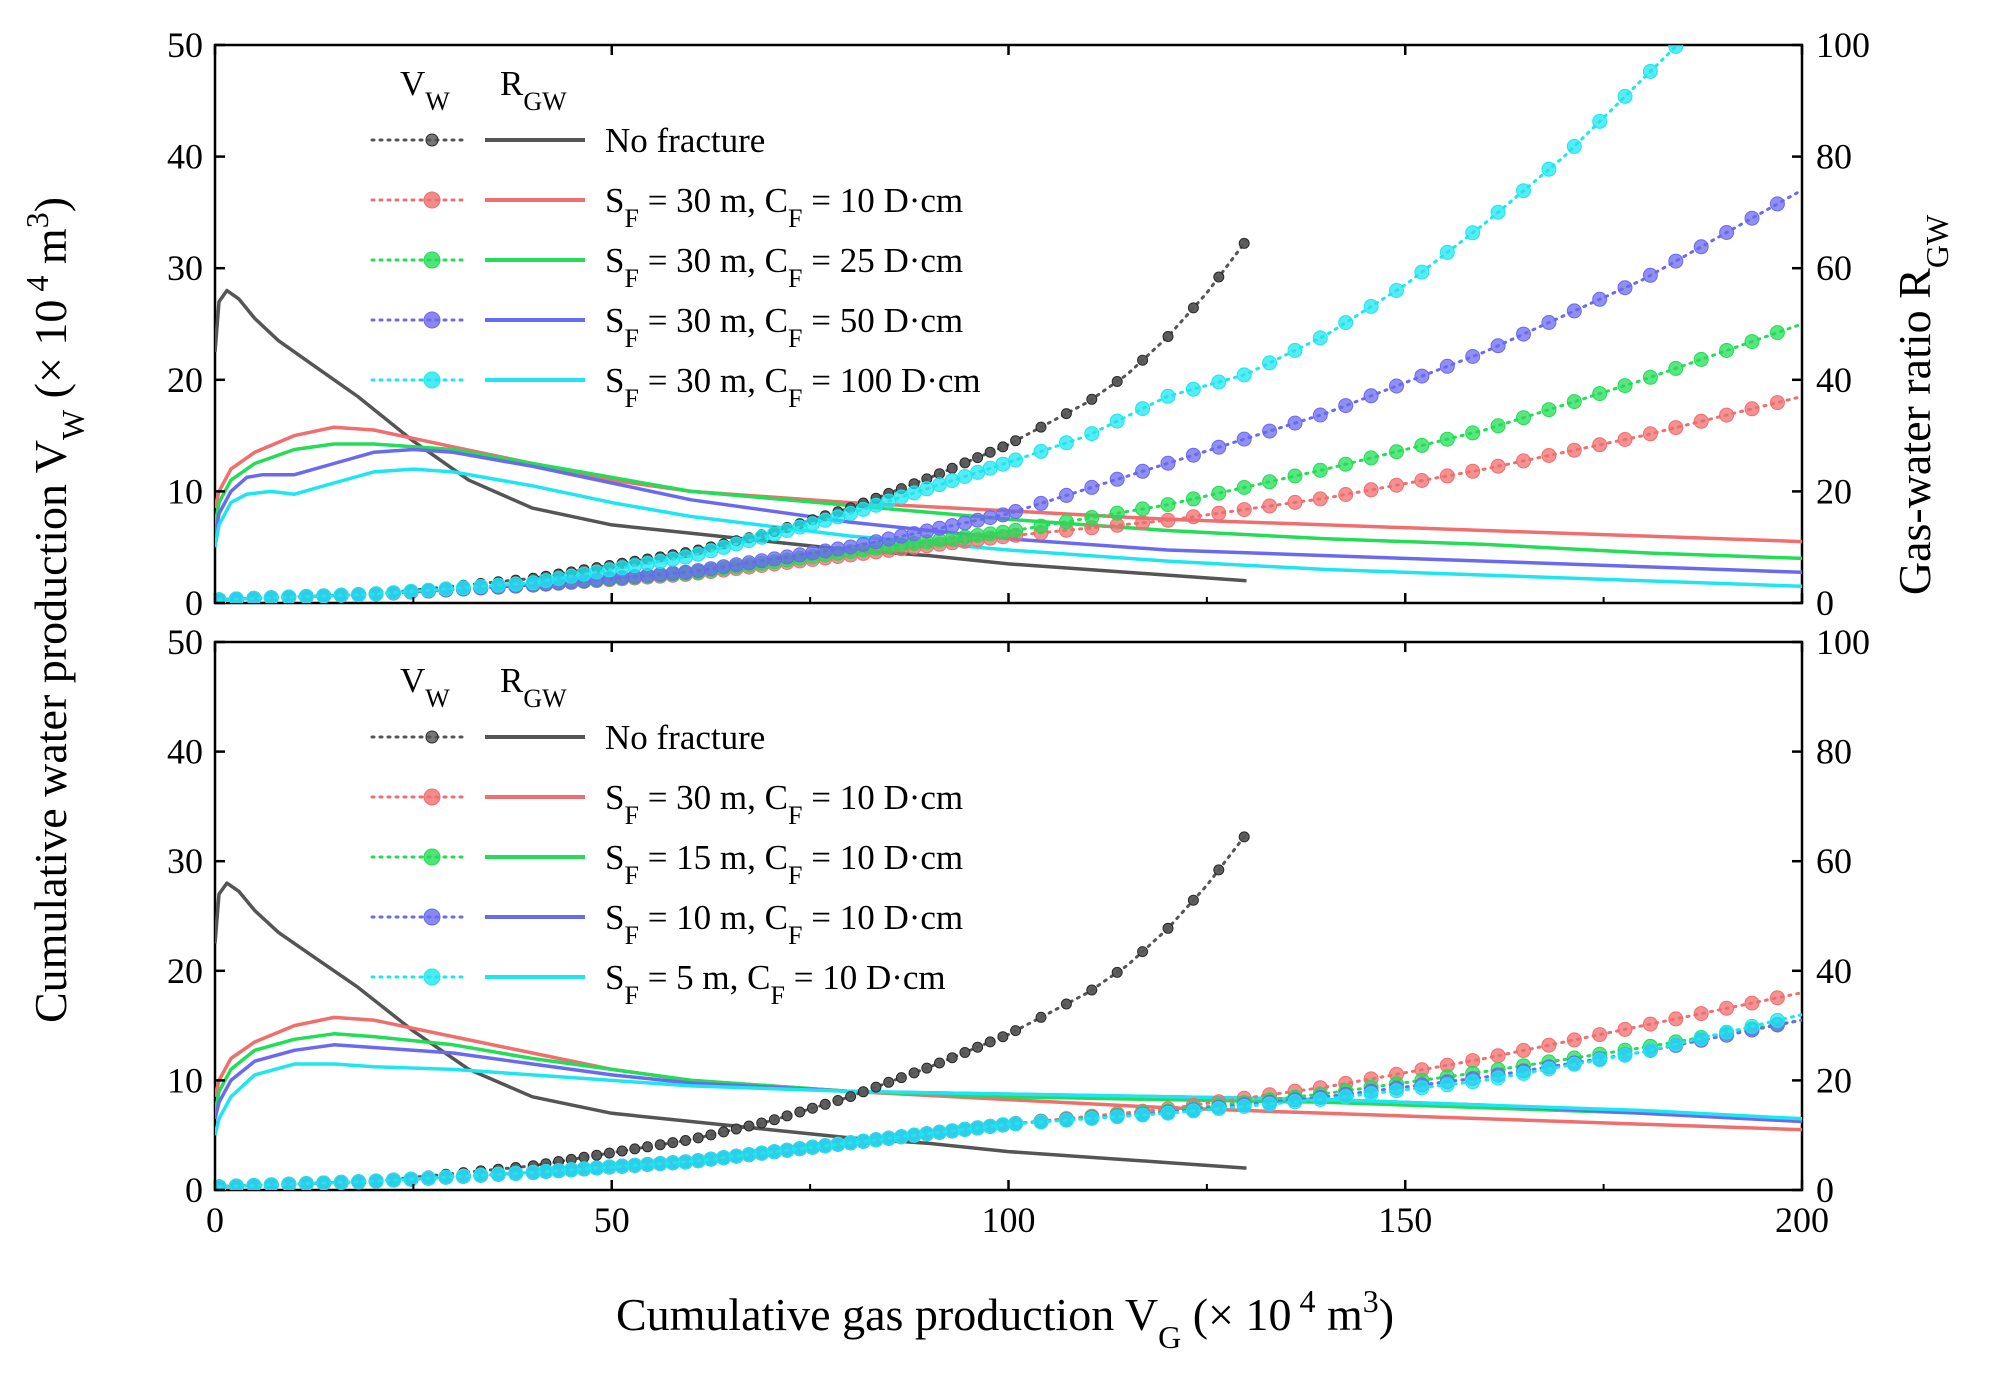 Image resolution: width=1990 pixels, height=1376 pixels. What do you see at coordinates (185, 268) in the screenshot?
I see `y-left-tick-label-top-3: 30` at bounding box center [185, 268].